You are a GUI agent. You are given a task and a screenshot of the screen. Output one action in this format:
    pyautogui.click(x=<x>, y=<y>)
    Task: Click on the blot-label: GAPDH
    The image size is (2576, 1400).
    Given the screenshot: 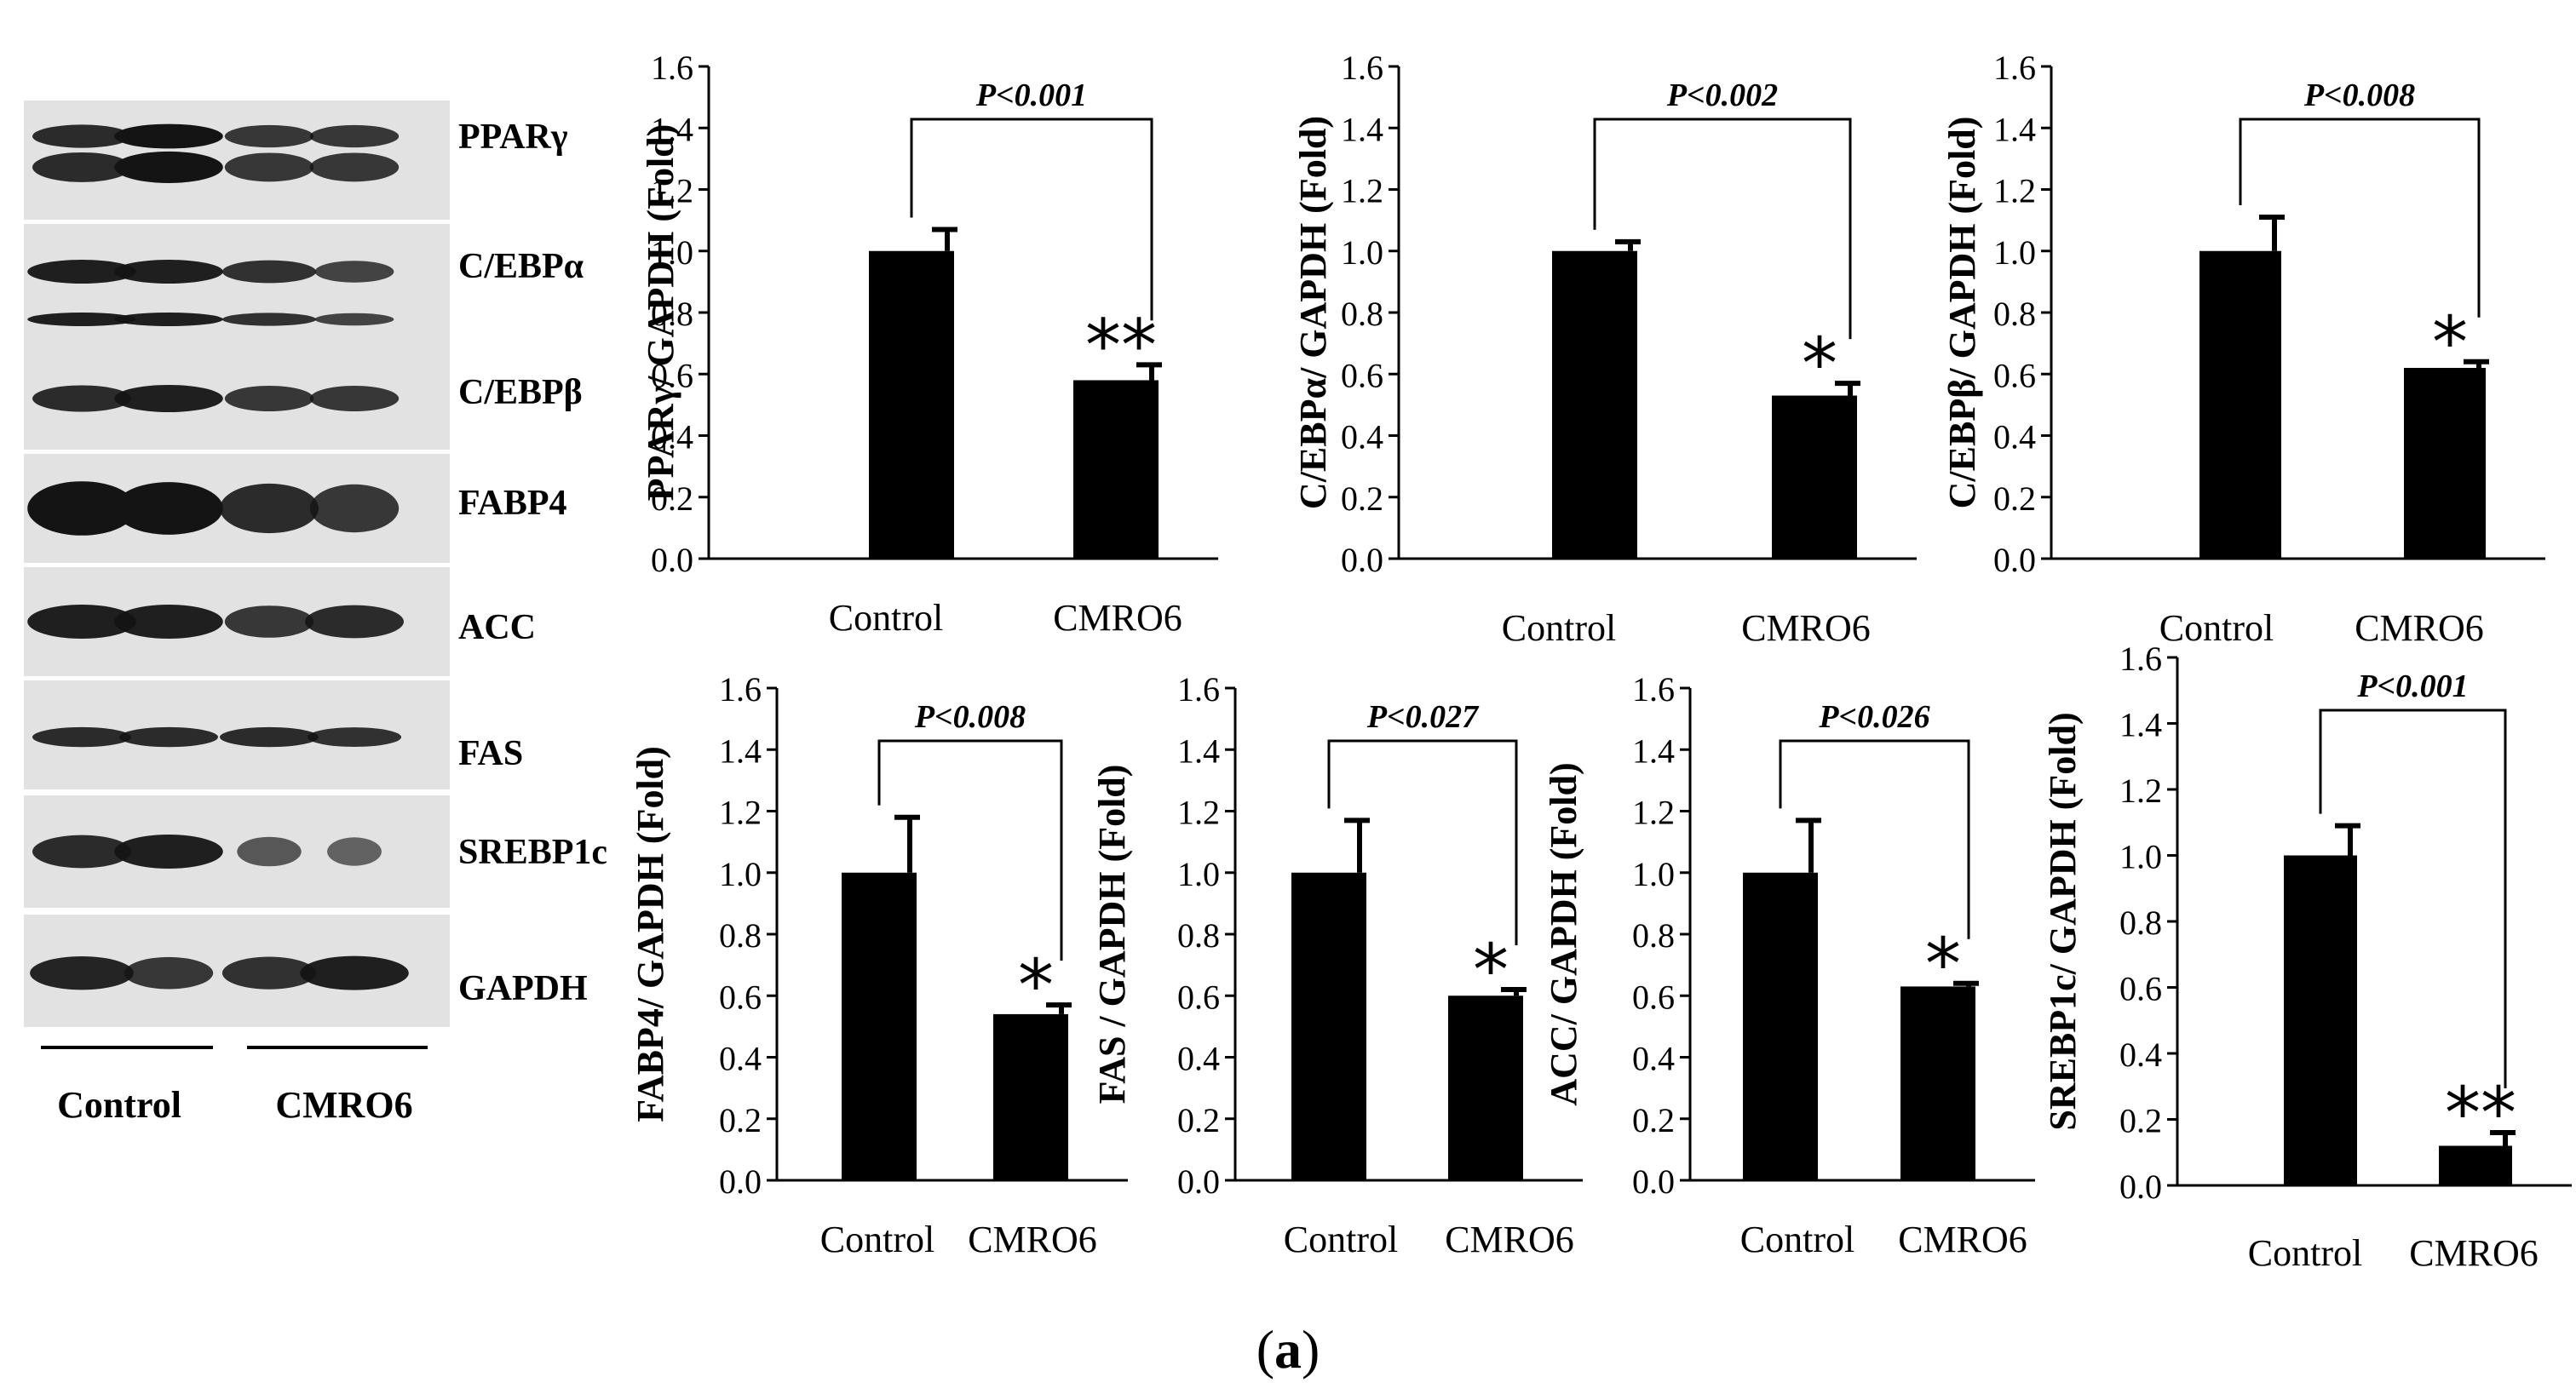 What is the action you would take?
    pyautogui.click(x=523, y=989)
    